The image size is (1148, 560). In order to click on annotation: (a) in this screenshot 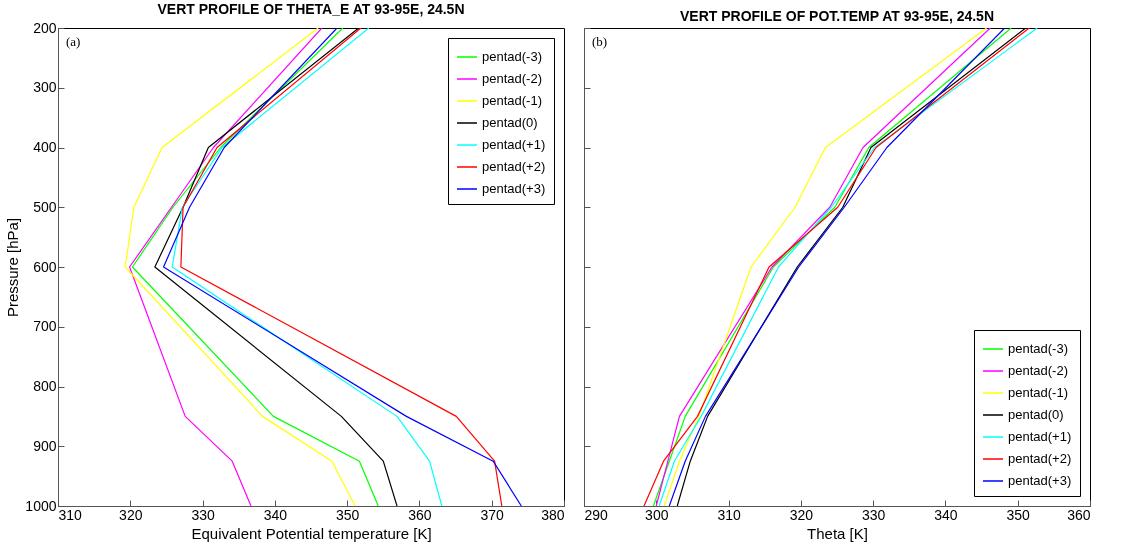, I will do `click(73, 41)`.